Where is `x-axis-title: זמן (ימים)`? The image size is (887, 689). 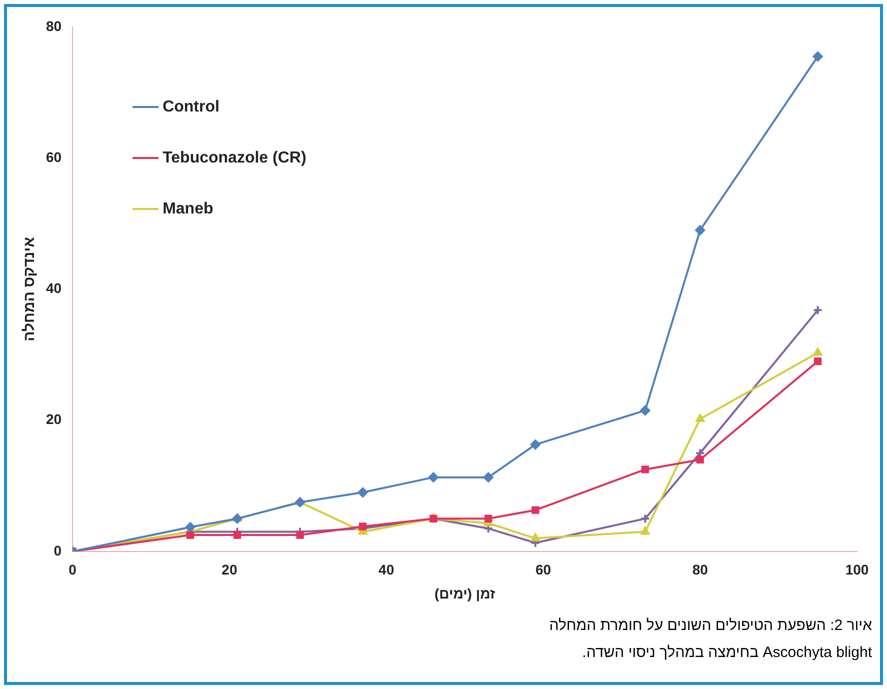
x-axis-title: זמן (ימים) is located at coordinates (465, 593).